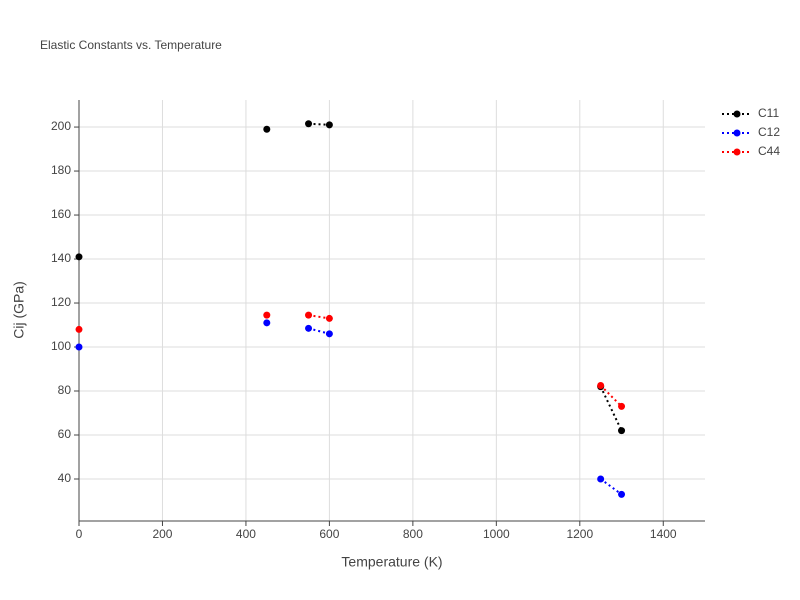  I want to click on x-tick-label: 400, so click(246, 534).